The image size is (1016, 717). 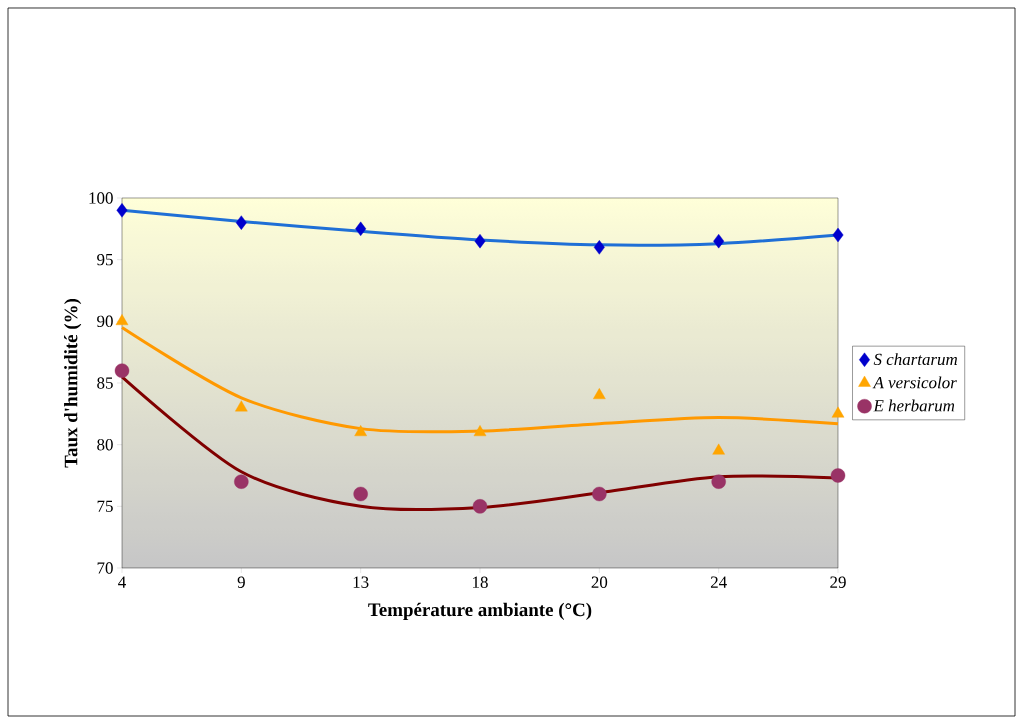 I want to click on legend-label: S chartarum, so click(x=915, y=359).